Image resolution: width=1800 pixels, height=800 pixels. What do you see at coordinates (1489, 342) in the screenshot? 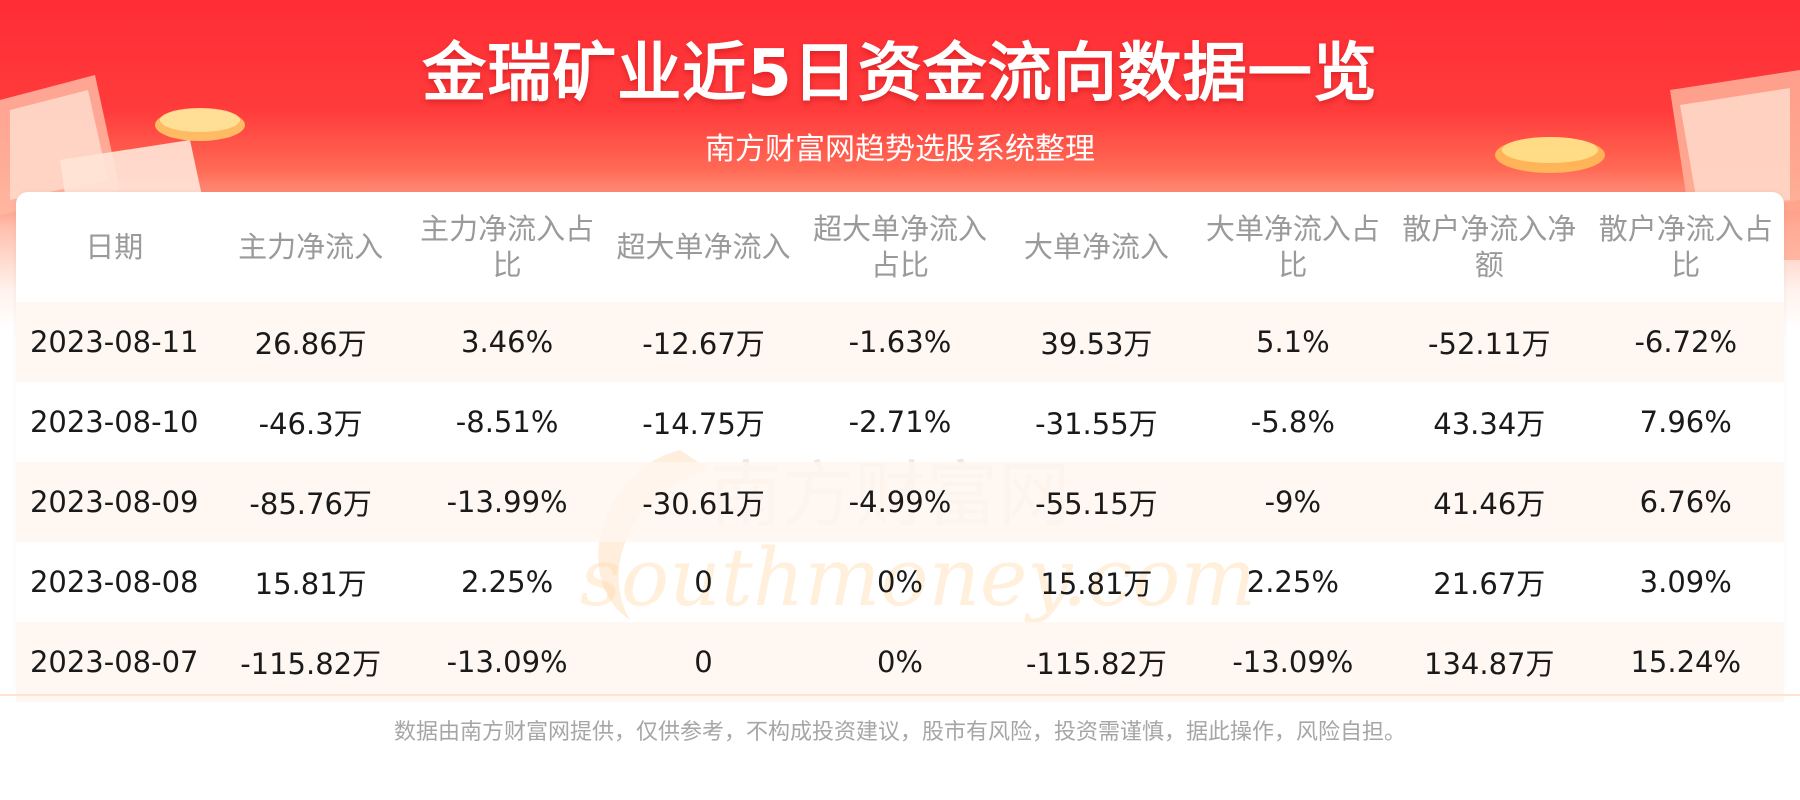
I see `table-cell: -52.11万` at bounding box center [1489, 342].